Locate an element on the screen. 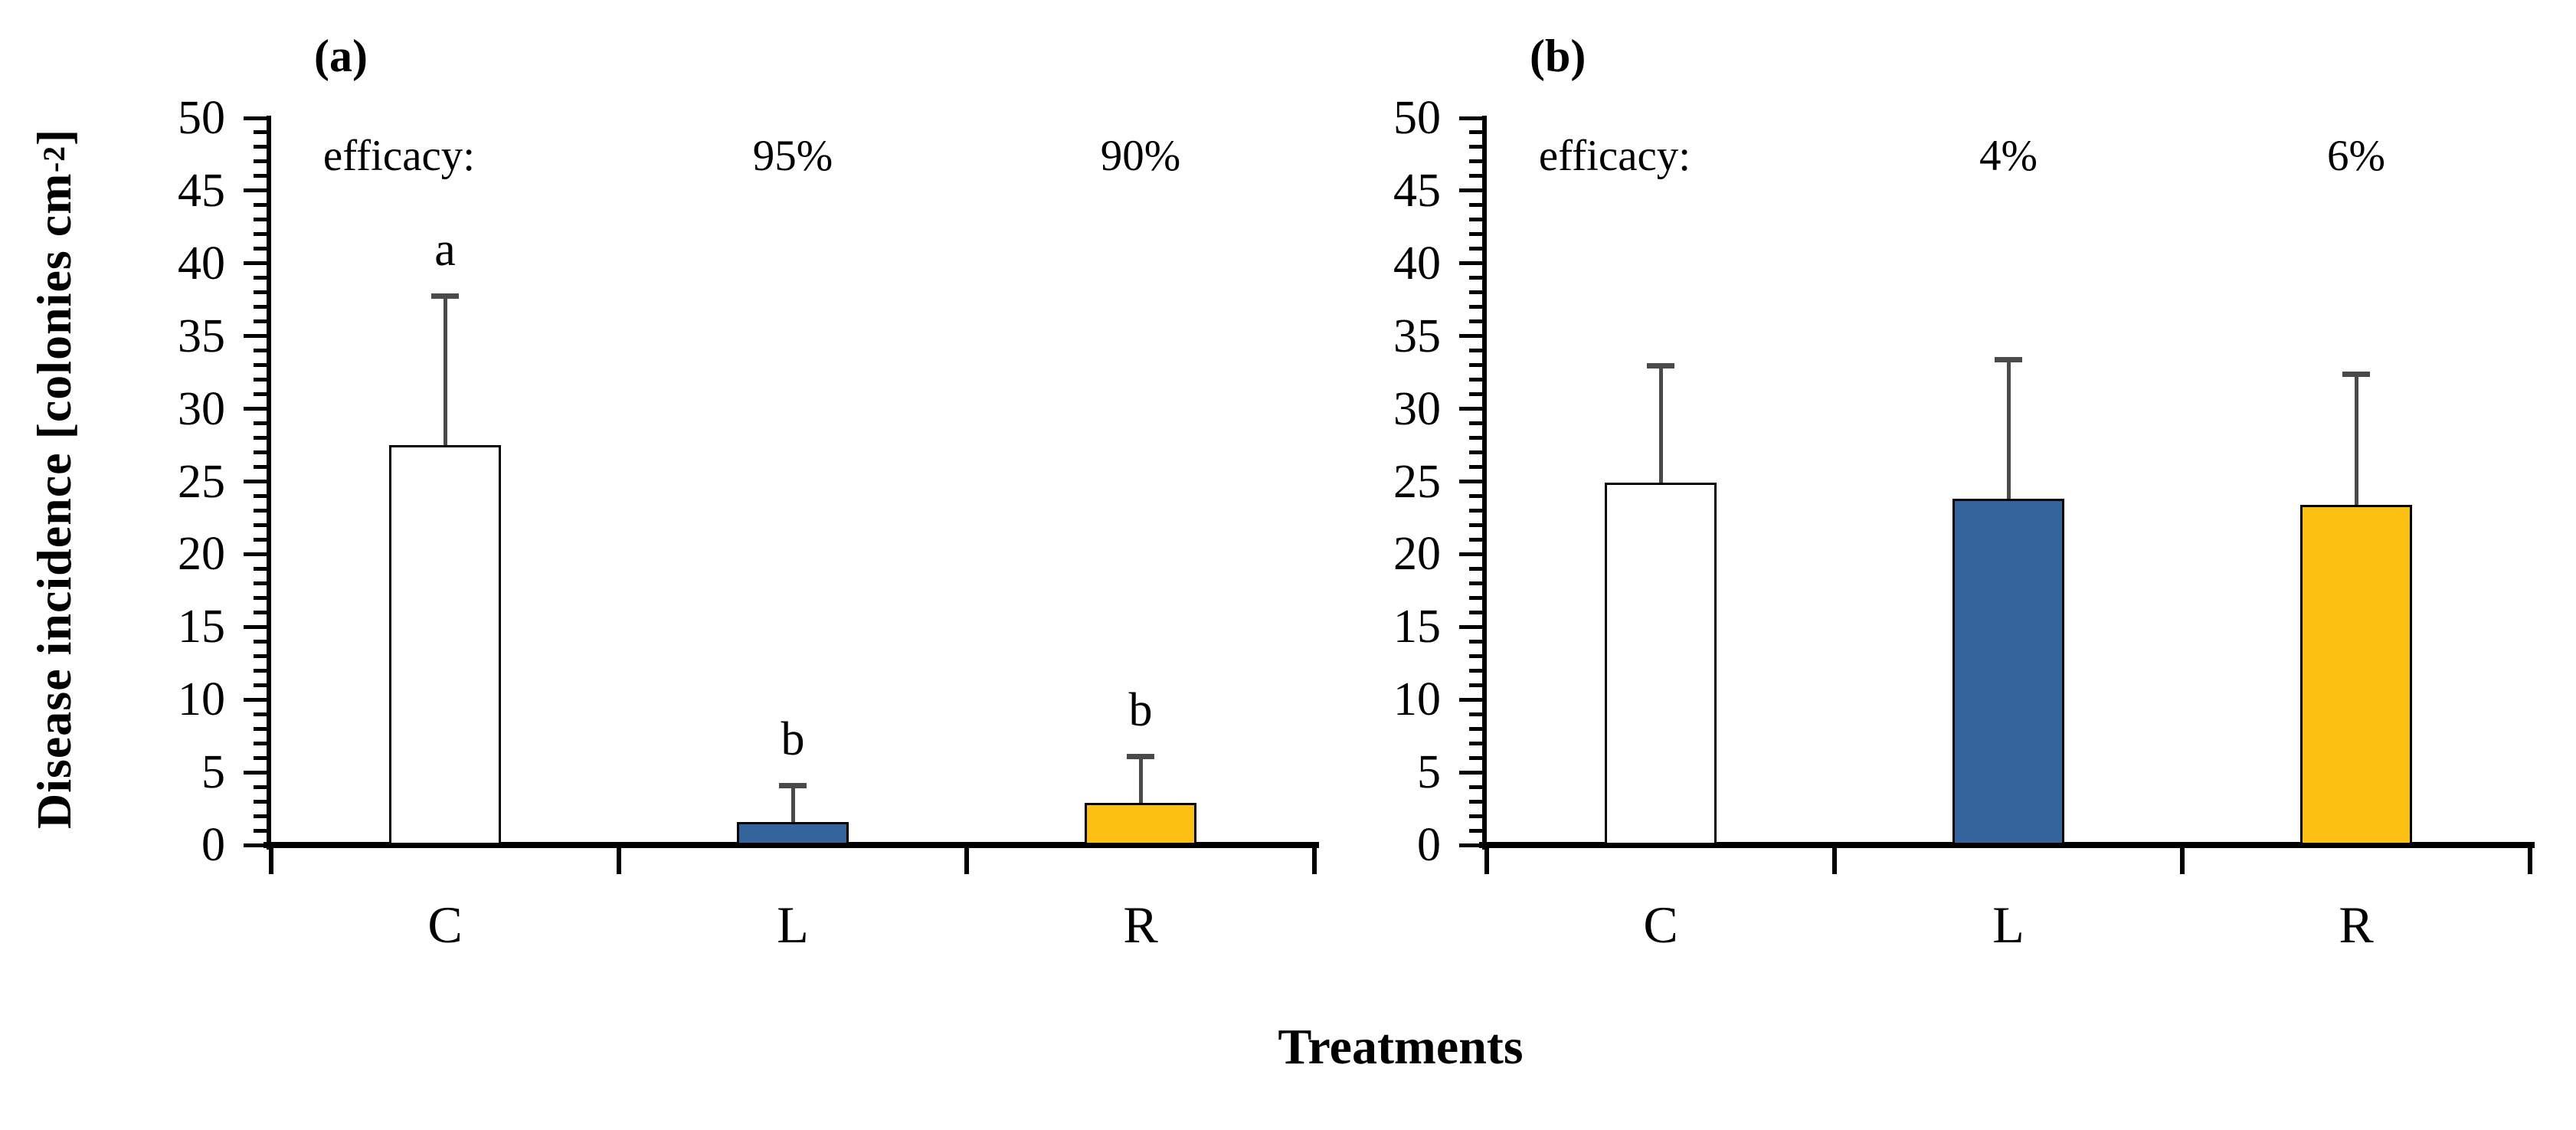 Image resolution: width=2576 pixels, height=1130 pixels. y-tick-label: 30 is located at coordinates (1417, 408).